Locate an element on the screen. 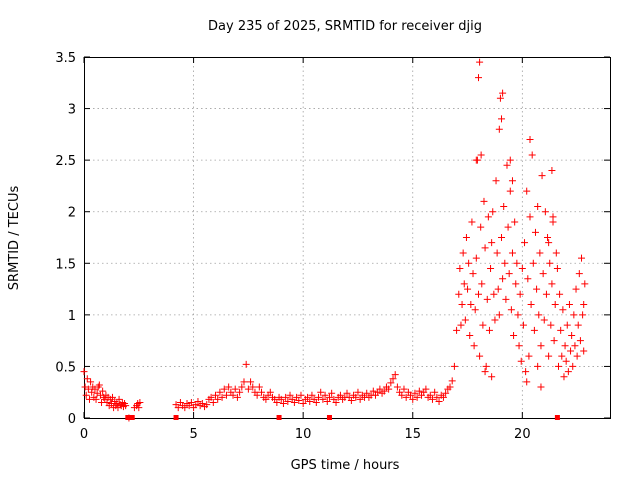 This screenshot has width=640, height=480. x-tick-label: 0 is located at coordinates (84, 434).